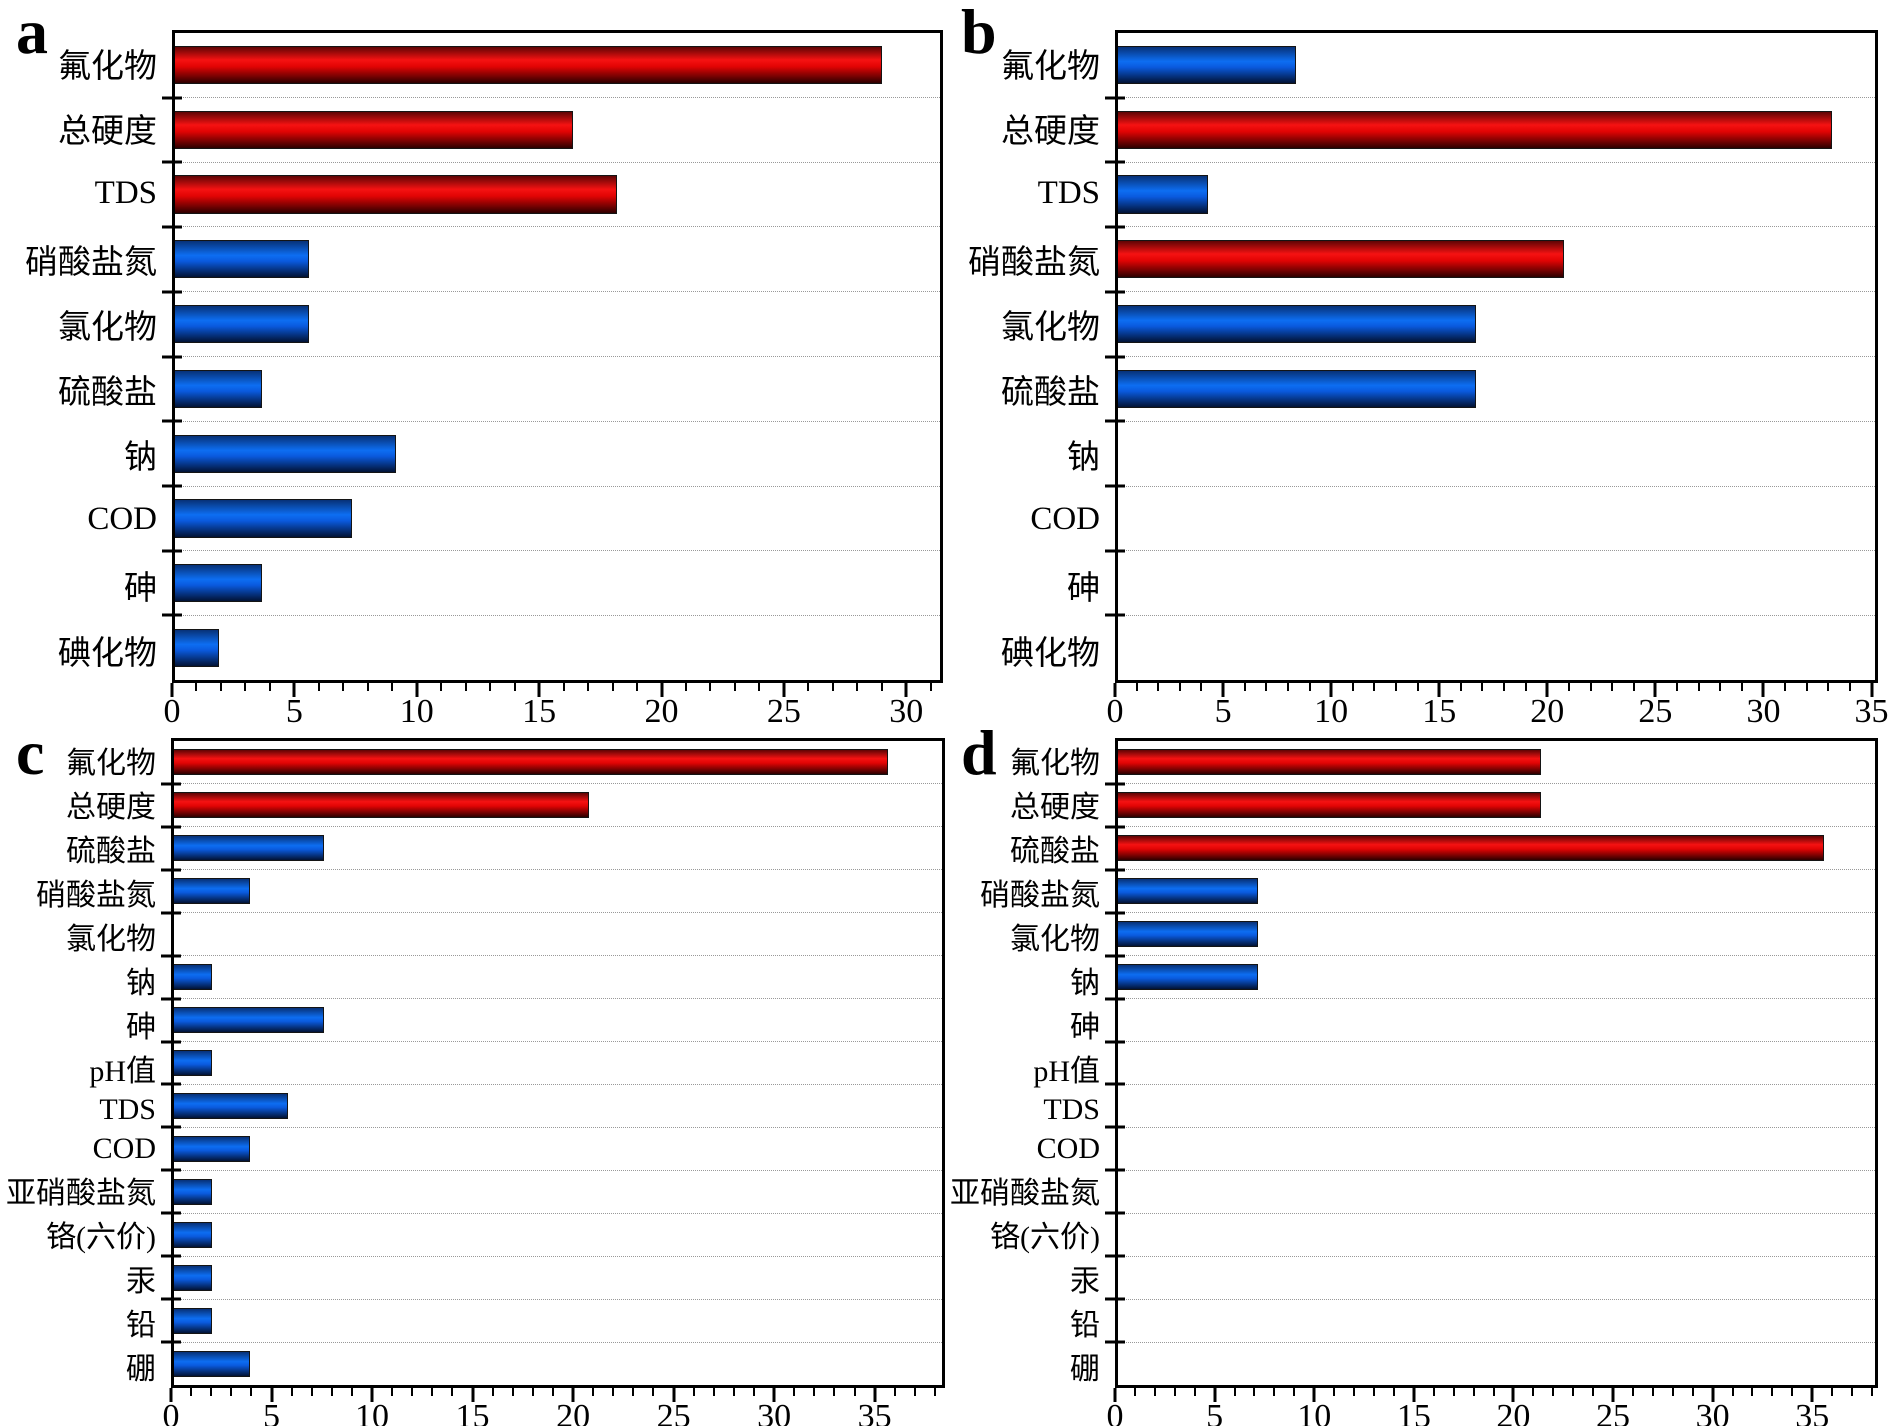  What do you see at coordinates (1045, 1237) in the screenshot?
I see `category-label: 铬(六价)` at bounding box center [1045, 1237].